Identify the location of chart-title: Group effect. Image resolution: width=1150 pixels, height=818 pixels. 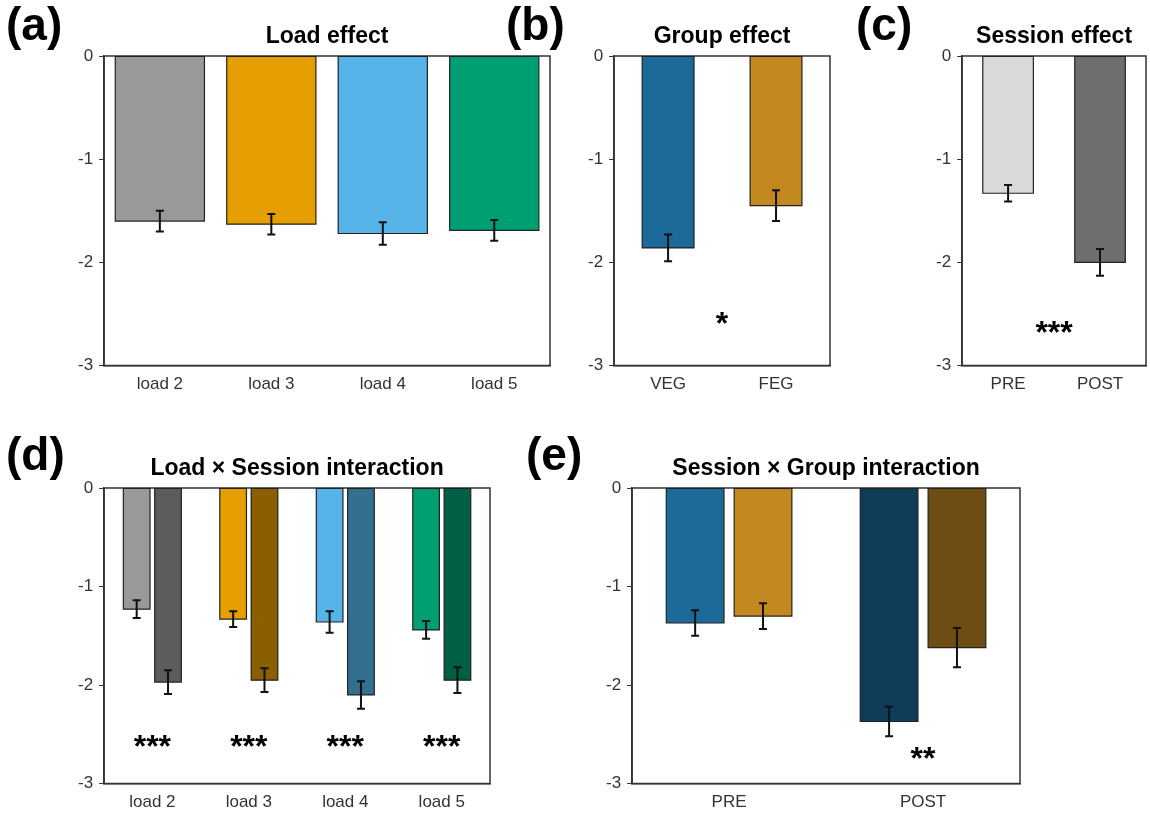
(722, 34).